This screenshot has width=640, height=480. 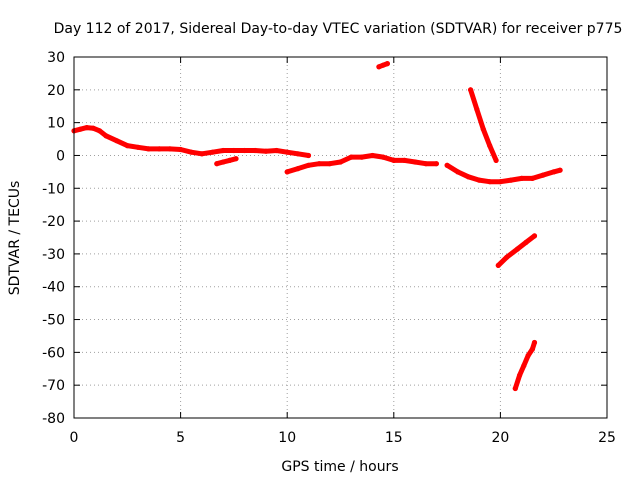 I want to click on y-tick-label: 0, so click(x=60, y=156).